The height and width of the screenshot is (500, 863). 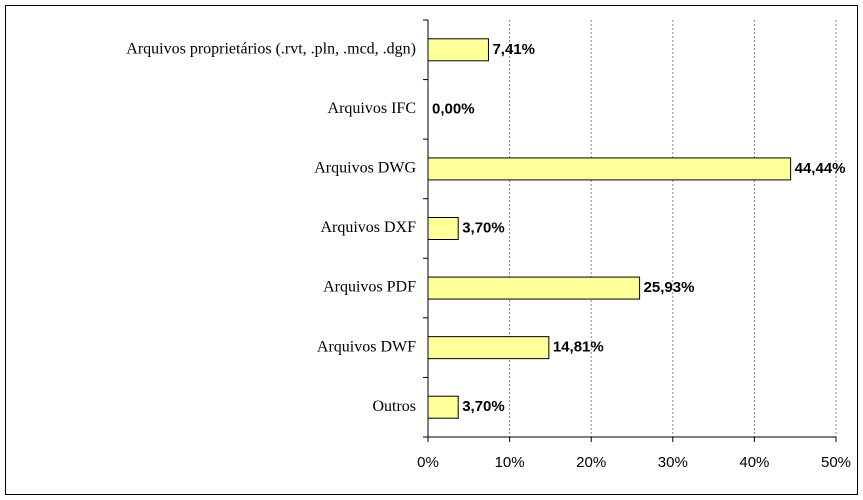 What do you see at coordinates (578, 347) in the screenshot?
I see `data-label: 14,81%` at bounding box center [578, 347].